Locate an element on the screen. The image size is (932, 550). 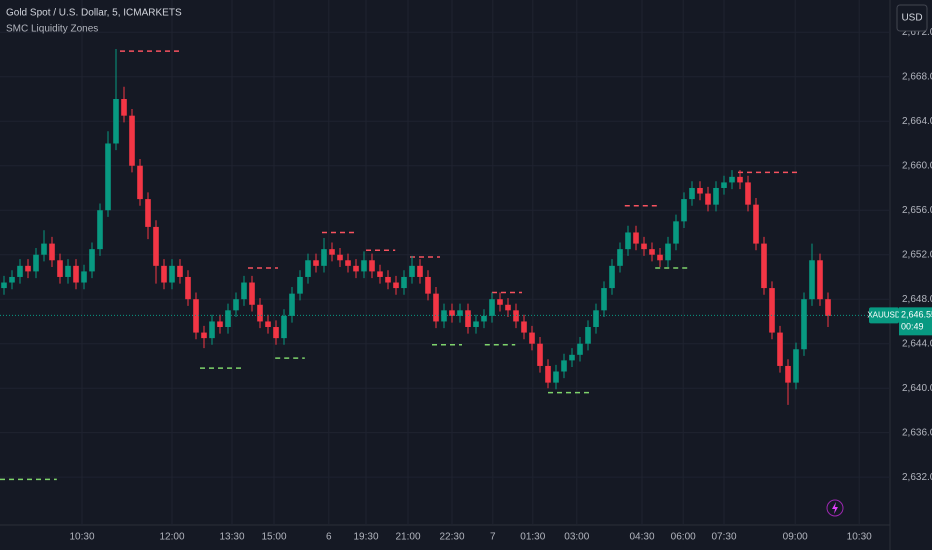
currency-label: USD is located at coordinates (911, 18).